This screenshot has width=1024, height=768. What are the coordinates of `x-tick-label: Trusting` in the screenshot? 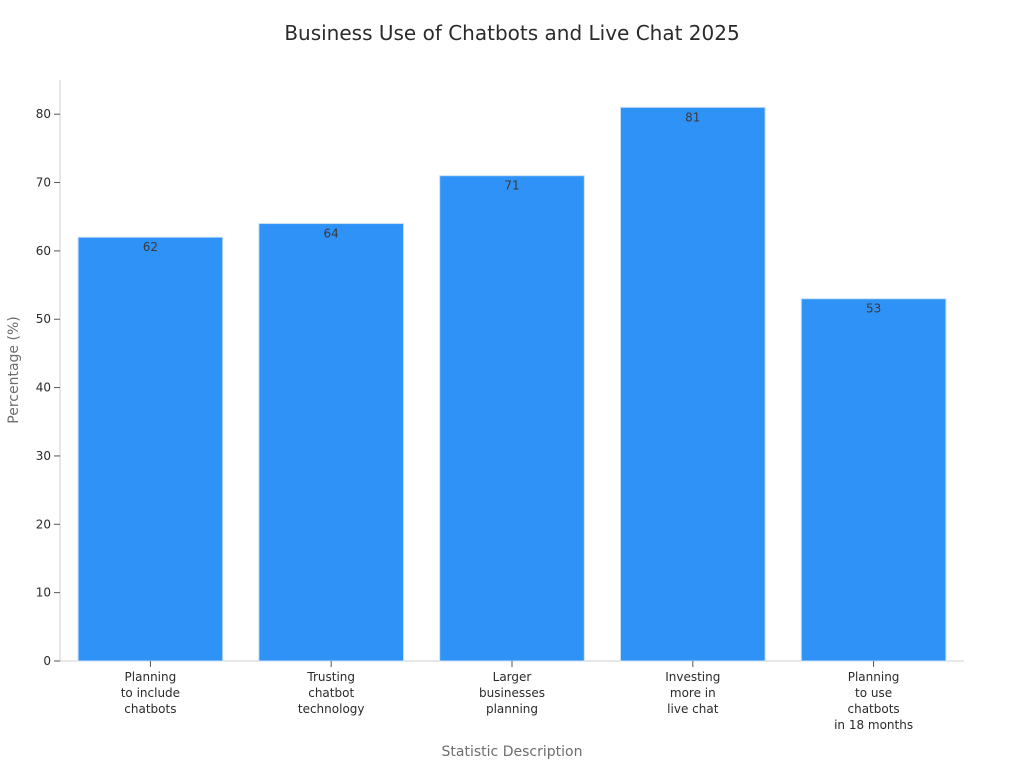 It's located at (330, 677).